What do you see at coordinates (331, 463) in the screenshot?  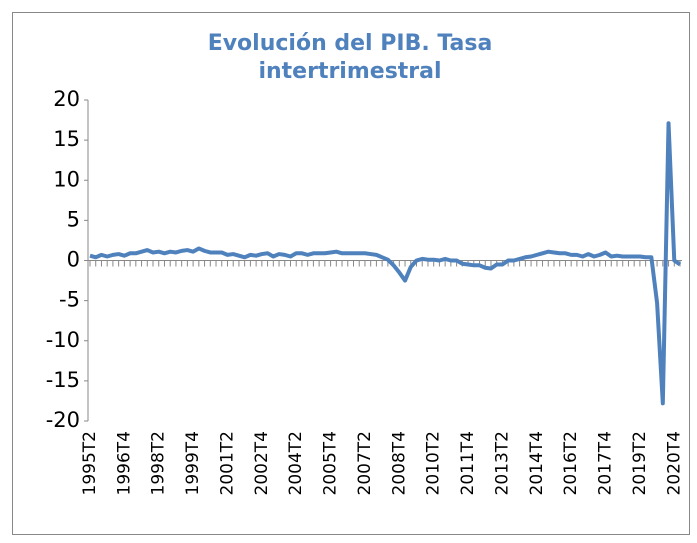 I see `x-tick-label: 2005T4` at bounding box center [331, 463].